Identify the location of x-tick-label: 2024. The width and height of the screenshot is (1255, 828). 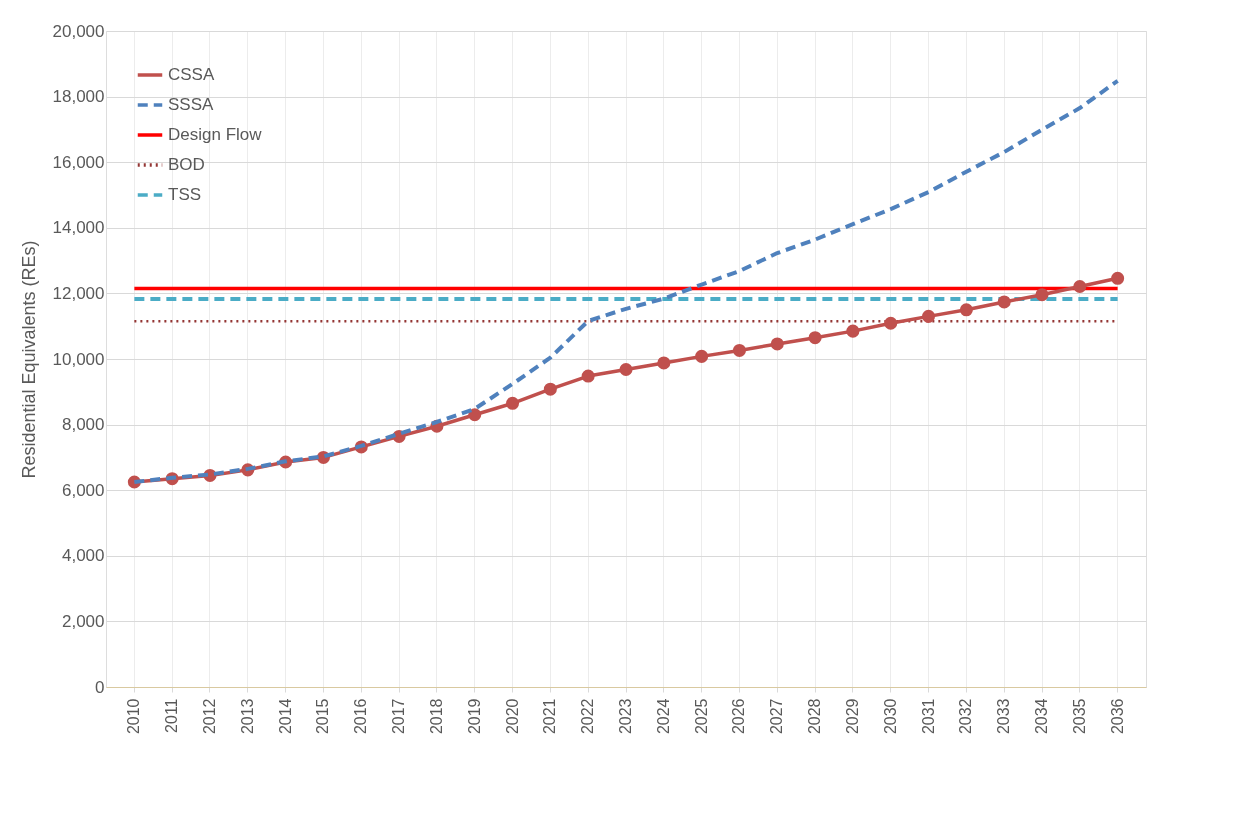
(663, 716).